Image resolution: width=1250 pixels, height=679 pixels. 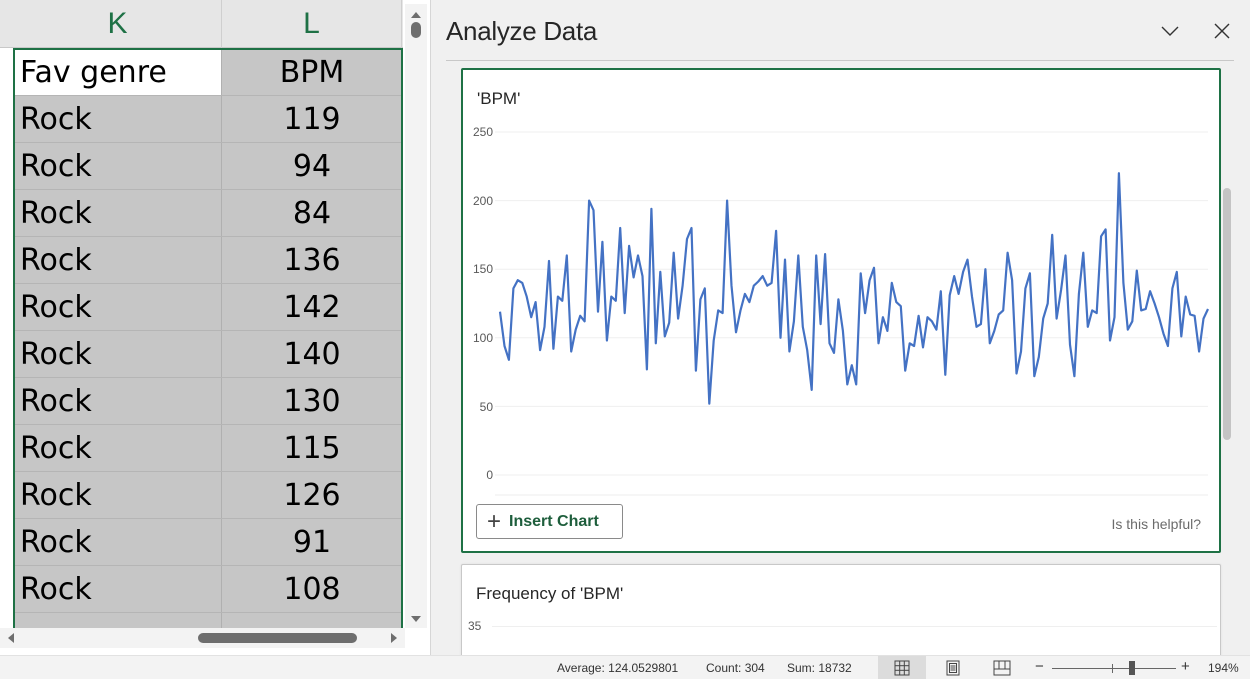 I want to click on table-row: Rock 108, so click(x=208, y=589).